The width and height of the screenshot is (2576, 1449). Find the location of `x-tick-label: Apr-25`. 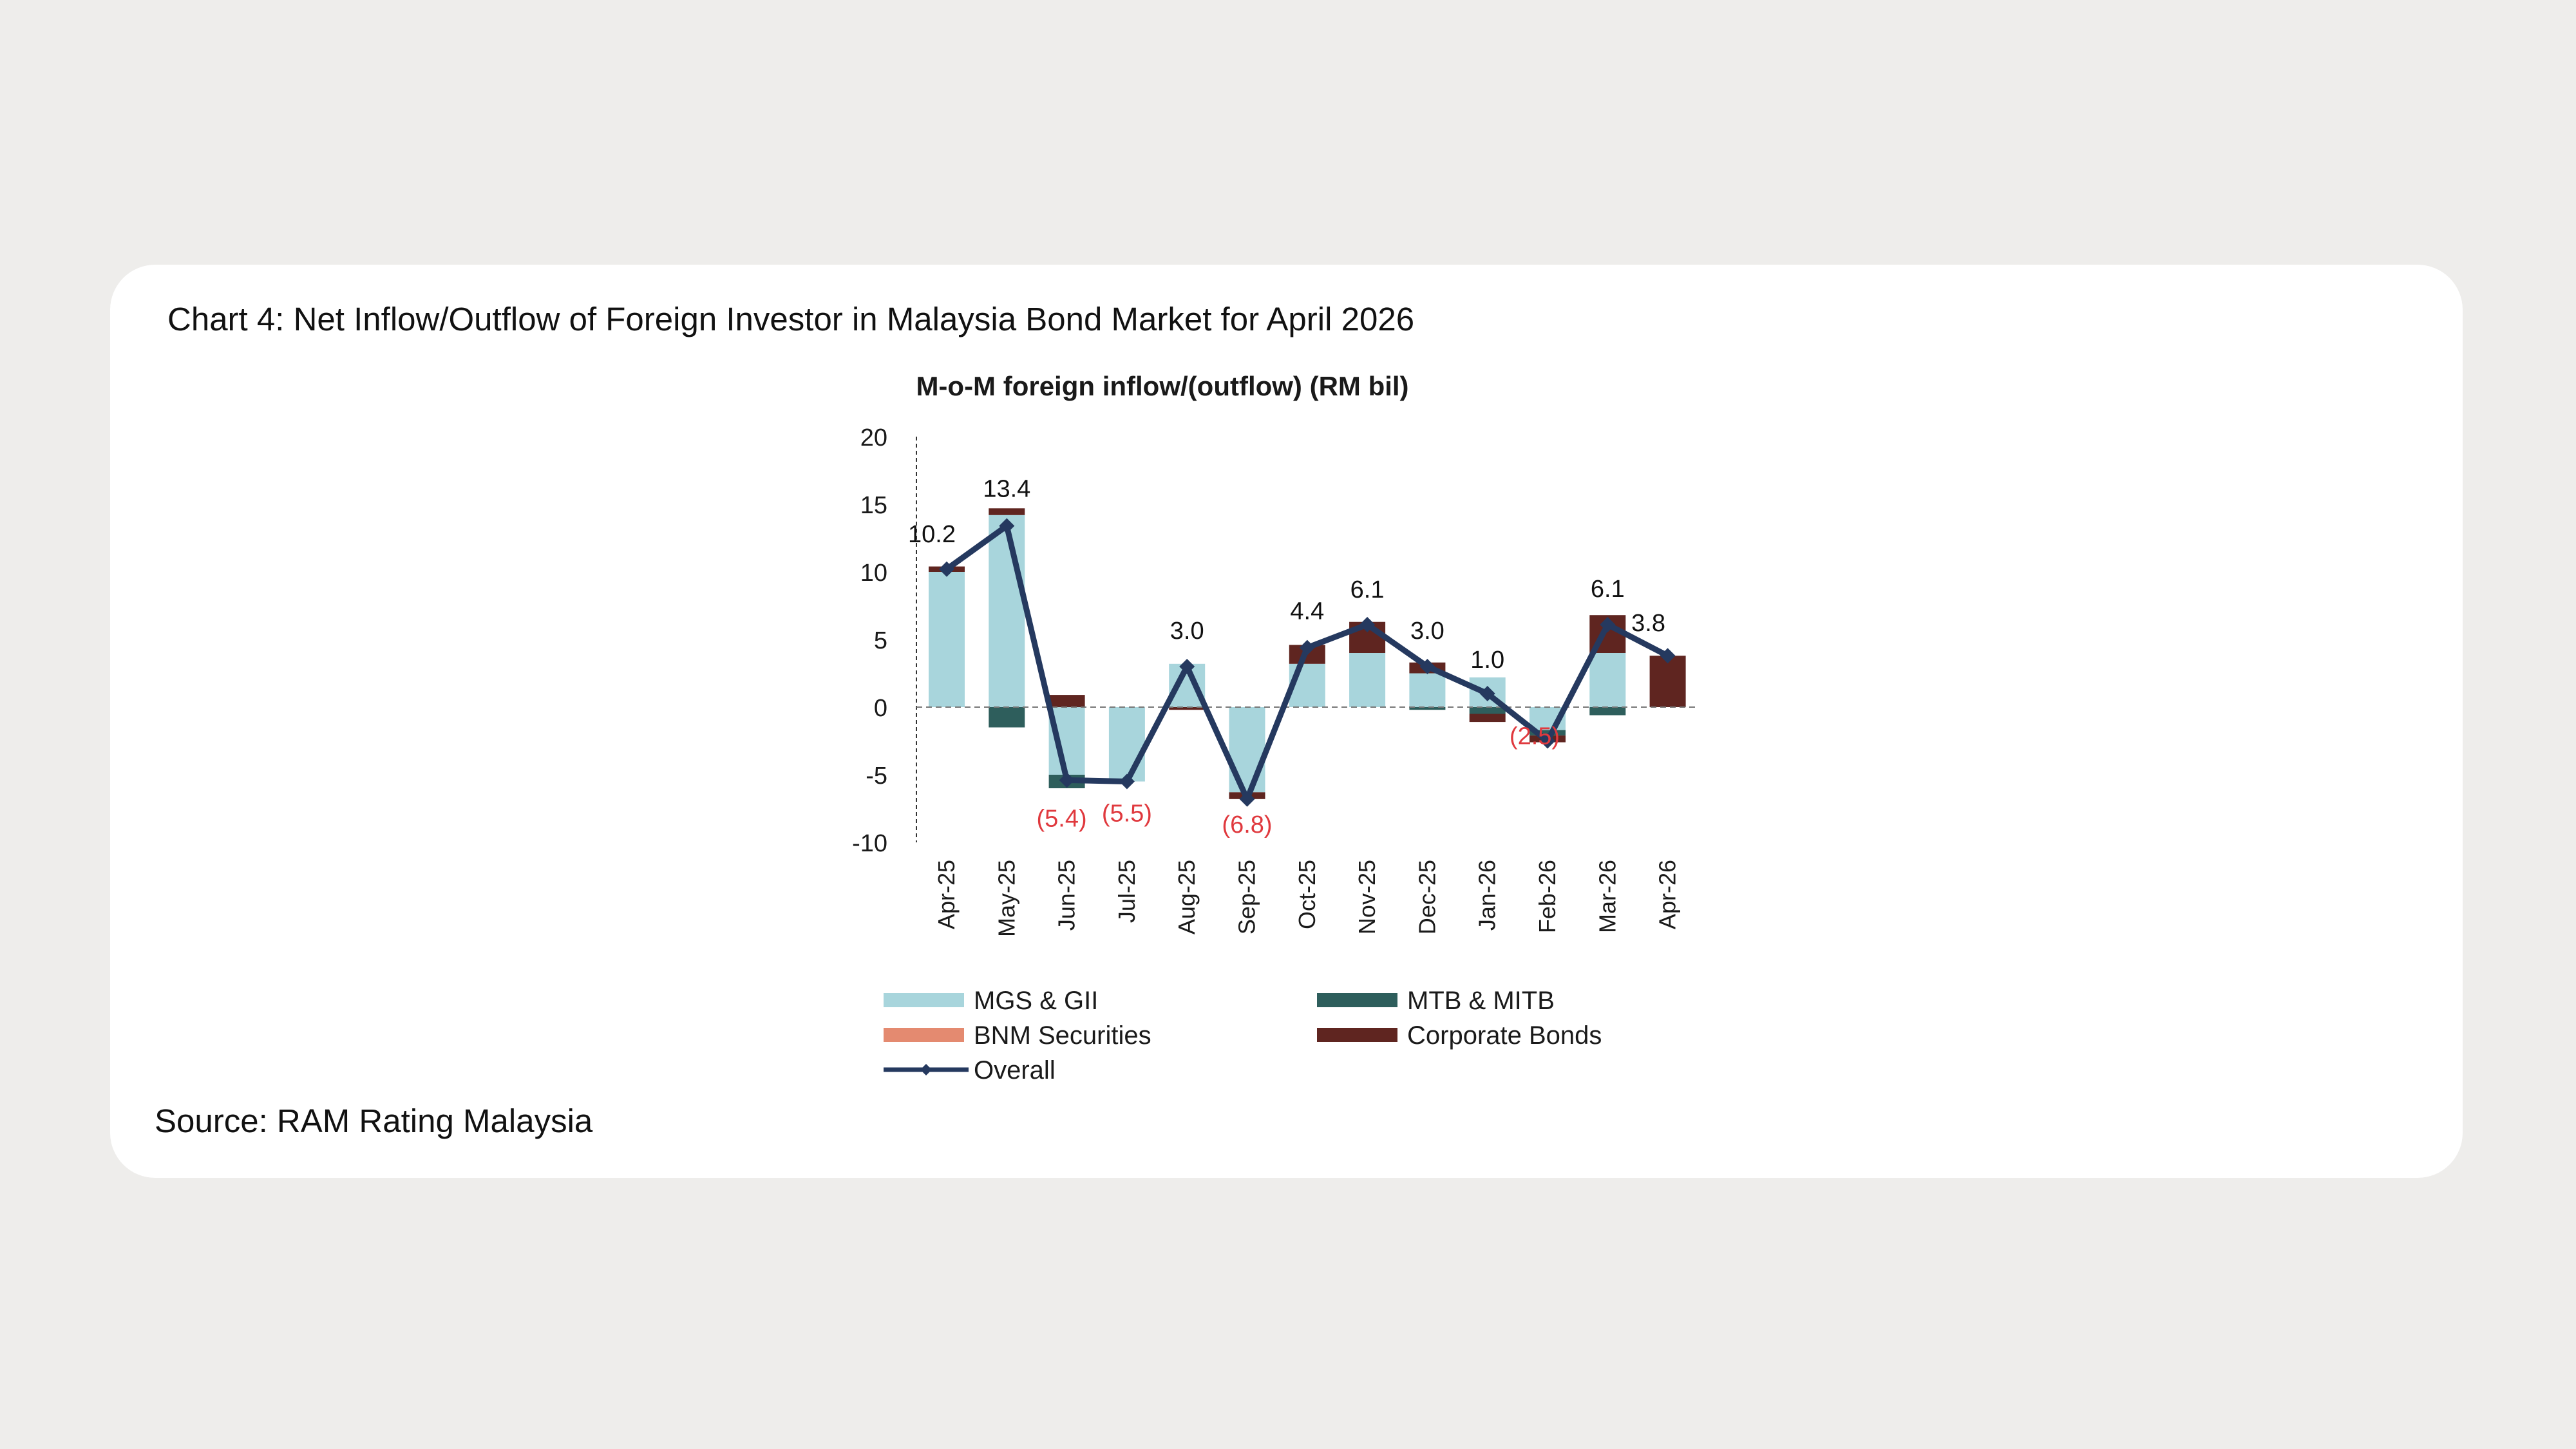

x-tick-label: Apr-25 is located at coordinates (946, 894).